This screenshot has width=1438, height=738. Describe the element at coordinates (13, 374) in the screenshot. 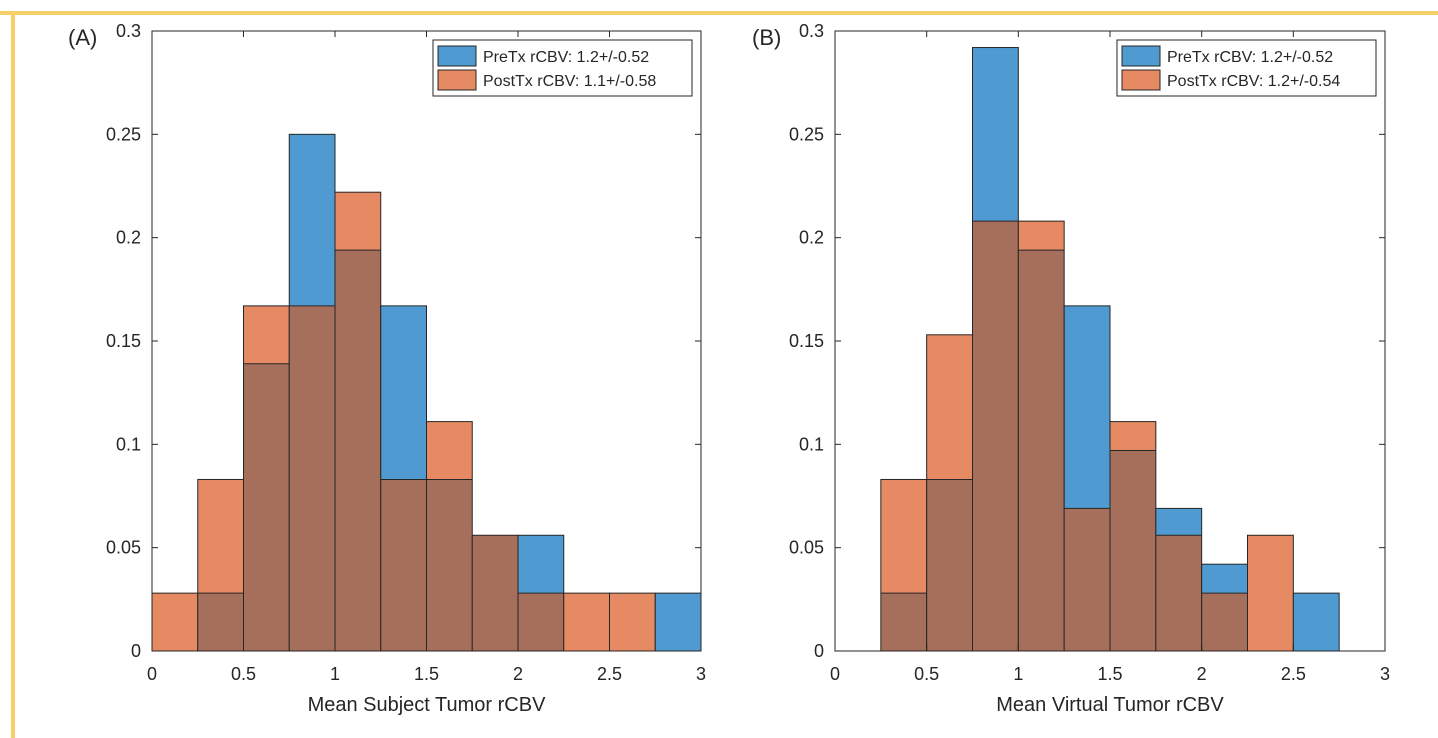

I see `frame-left-border` at that location.